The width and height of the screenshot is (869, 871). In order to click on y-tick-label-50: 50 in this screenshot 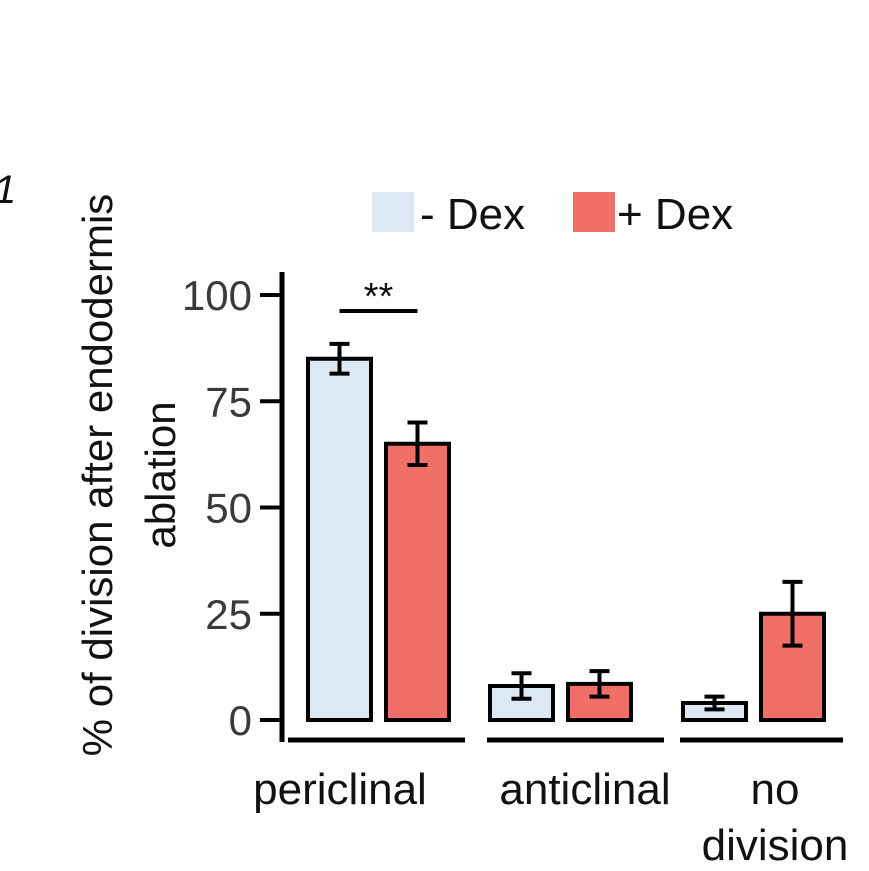, I will do `click(228, 508)`.